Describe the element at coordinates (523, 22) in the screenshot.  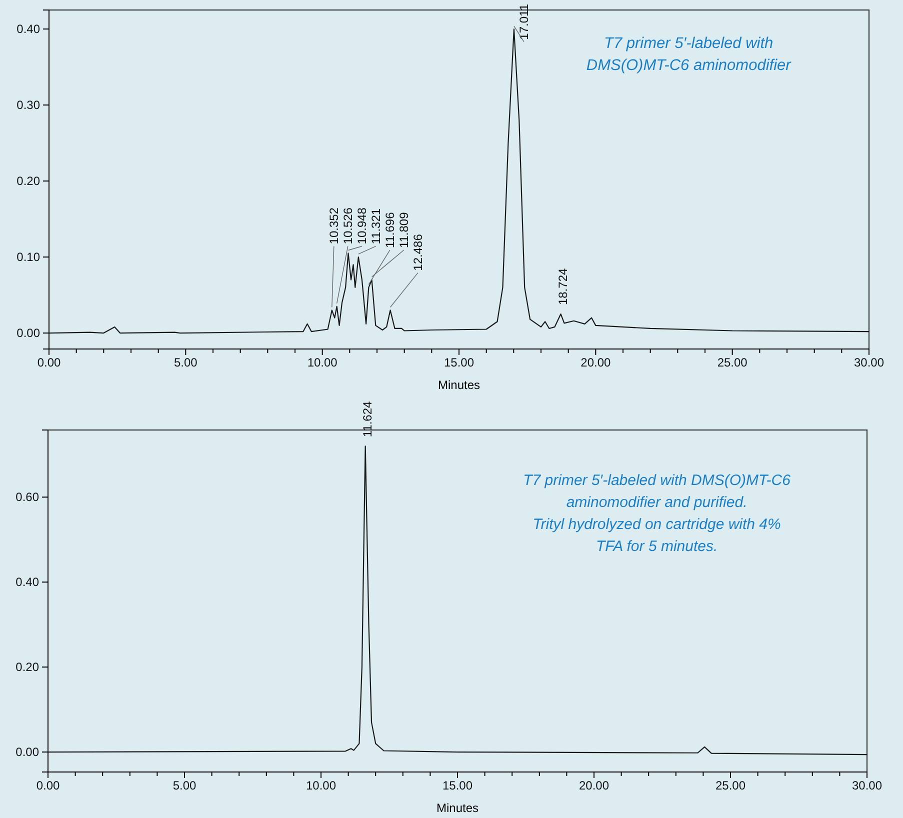
I see `annotation: 17.011` at that location.